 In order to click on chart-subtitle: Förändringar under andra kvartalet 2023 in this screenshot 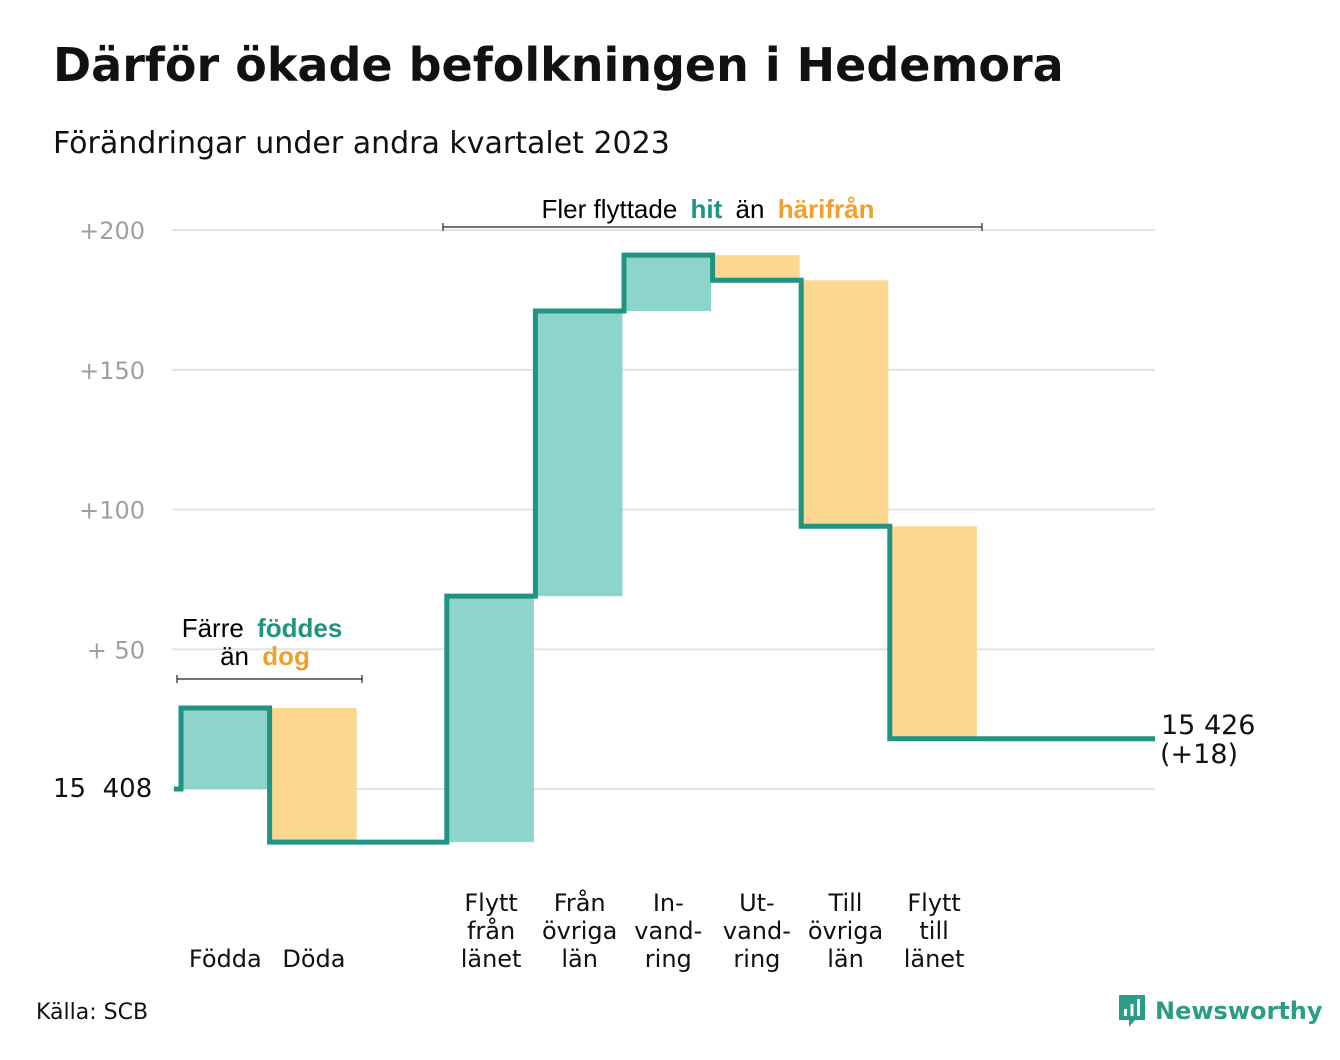, I will do `click(361, 143)`.